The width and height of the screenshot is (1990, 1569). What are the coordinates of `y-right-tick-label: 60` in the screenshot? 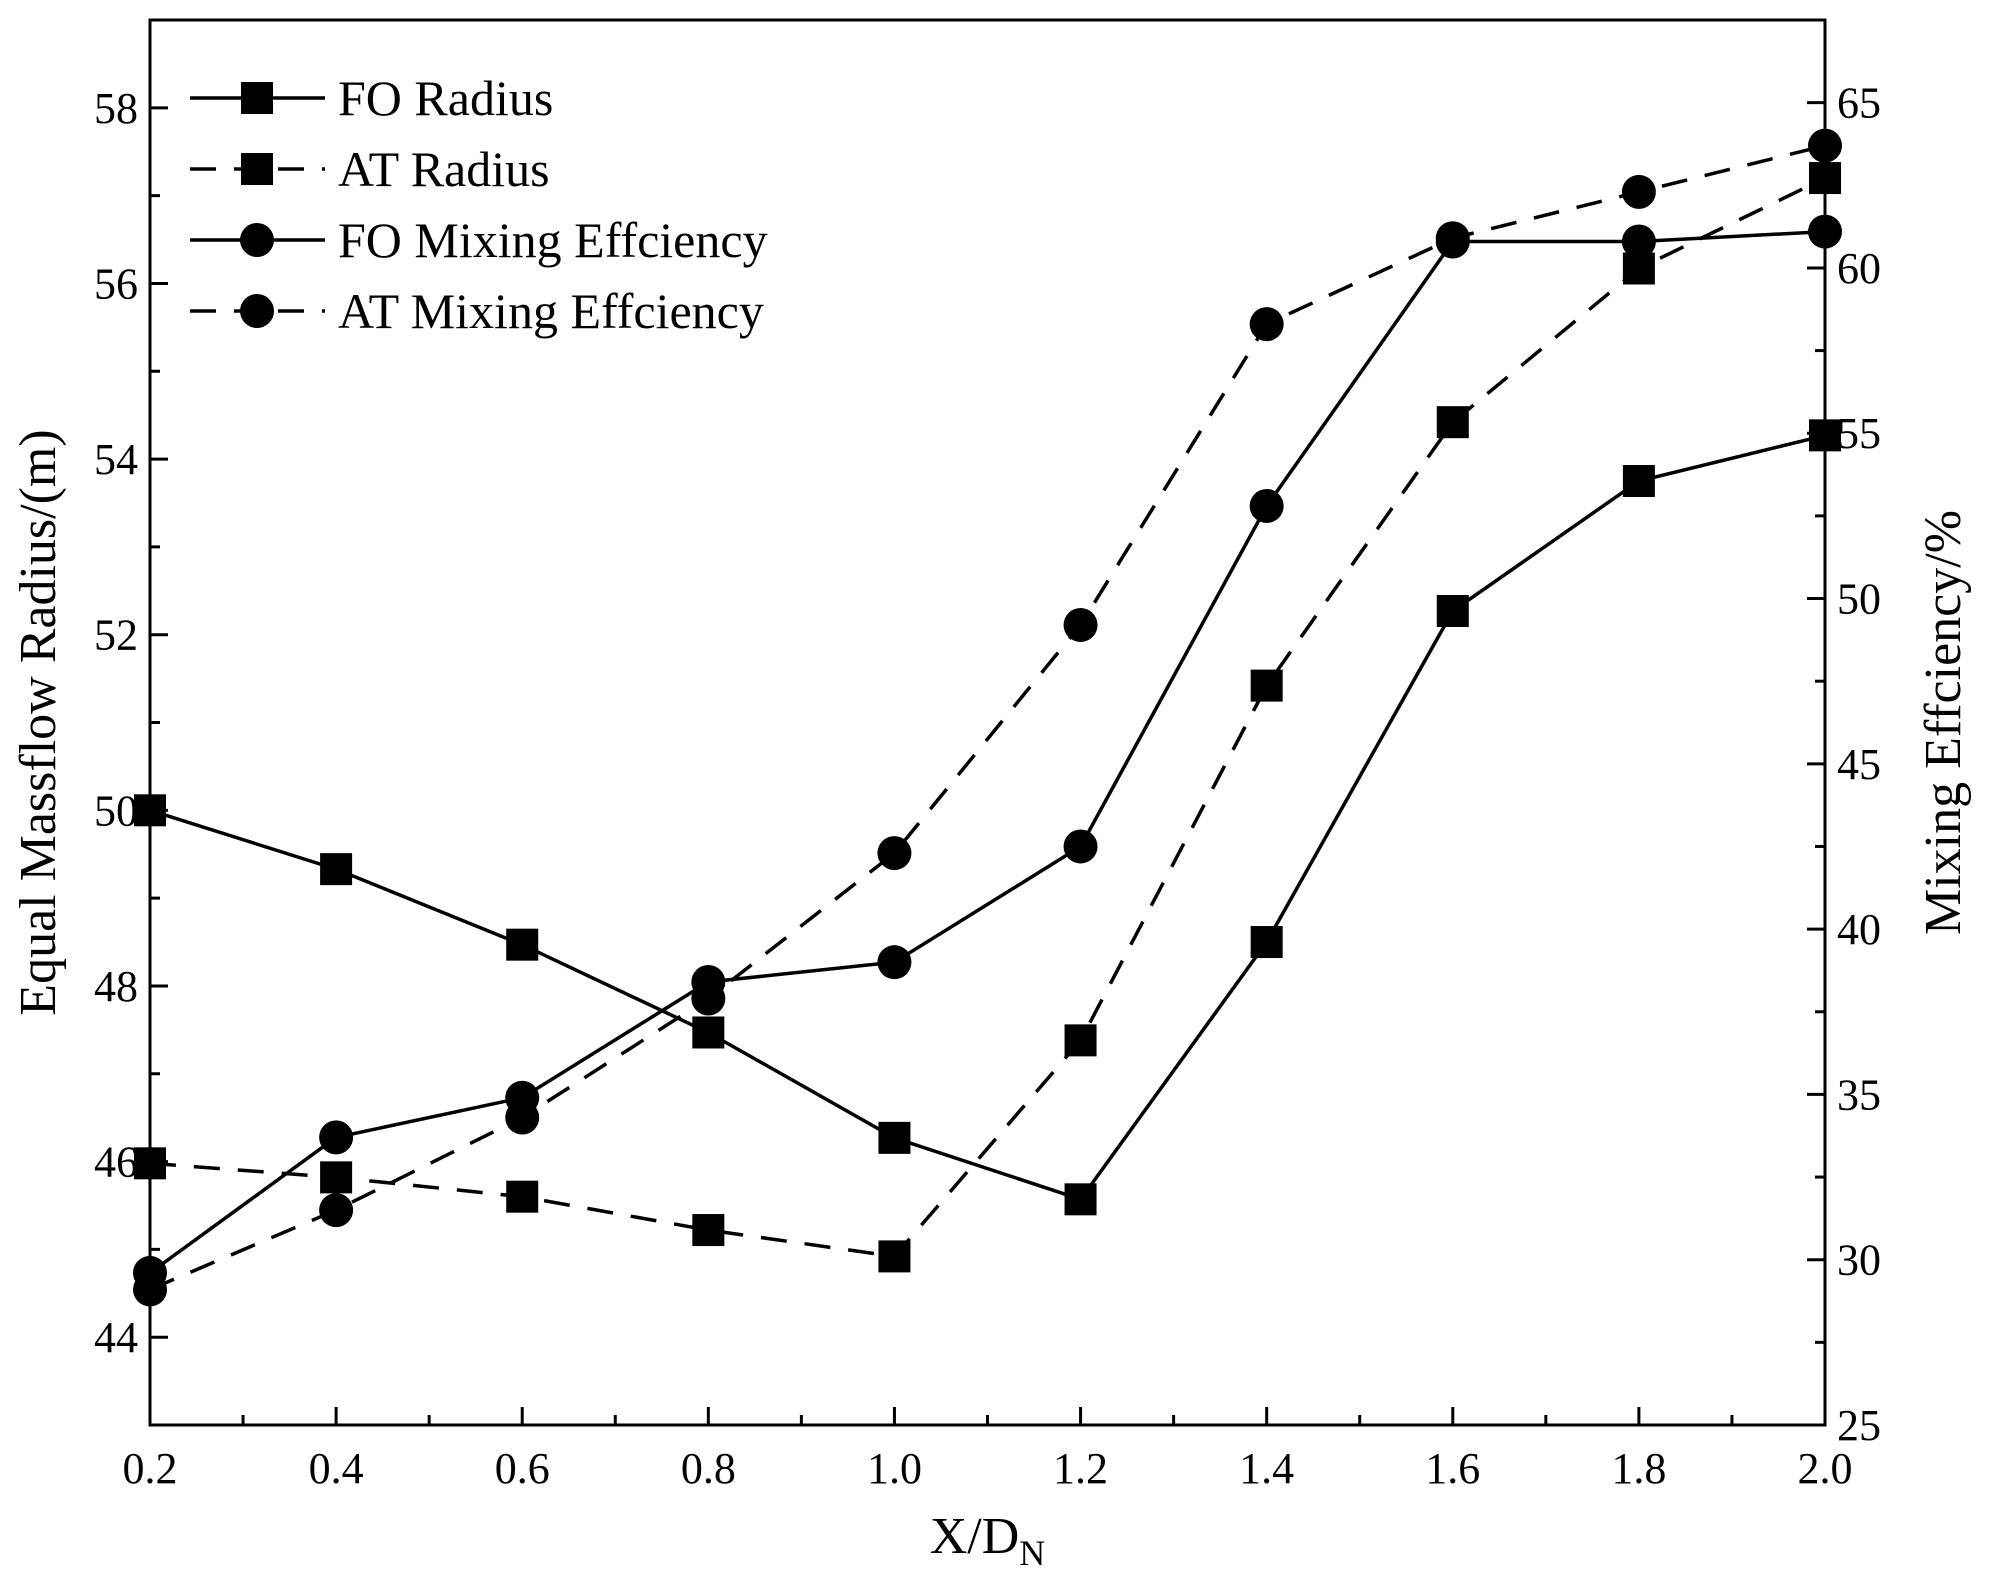 It's located at (1859, 268).